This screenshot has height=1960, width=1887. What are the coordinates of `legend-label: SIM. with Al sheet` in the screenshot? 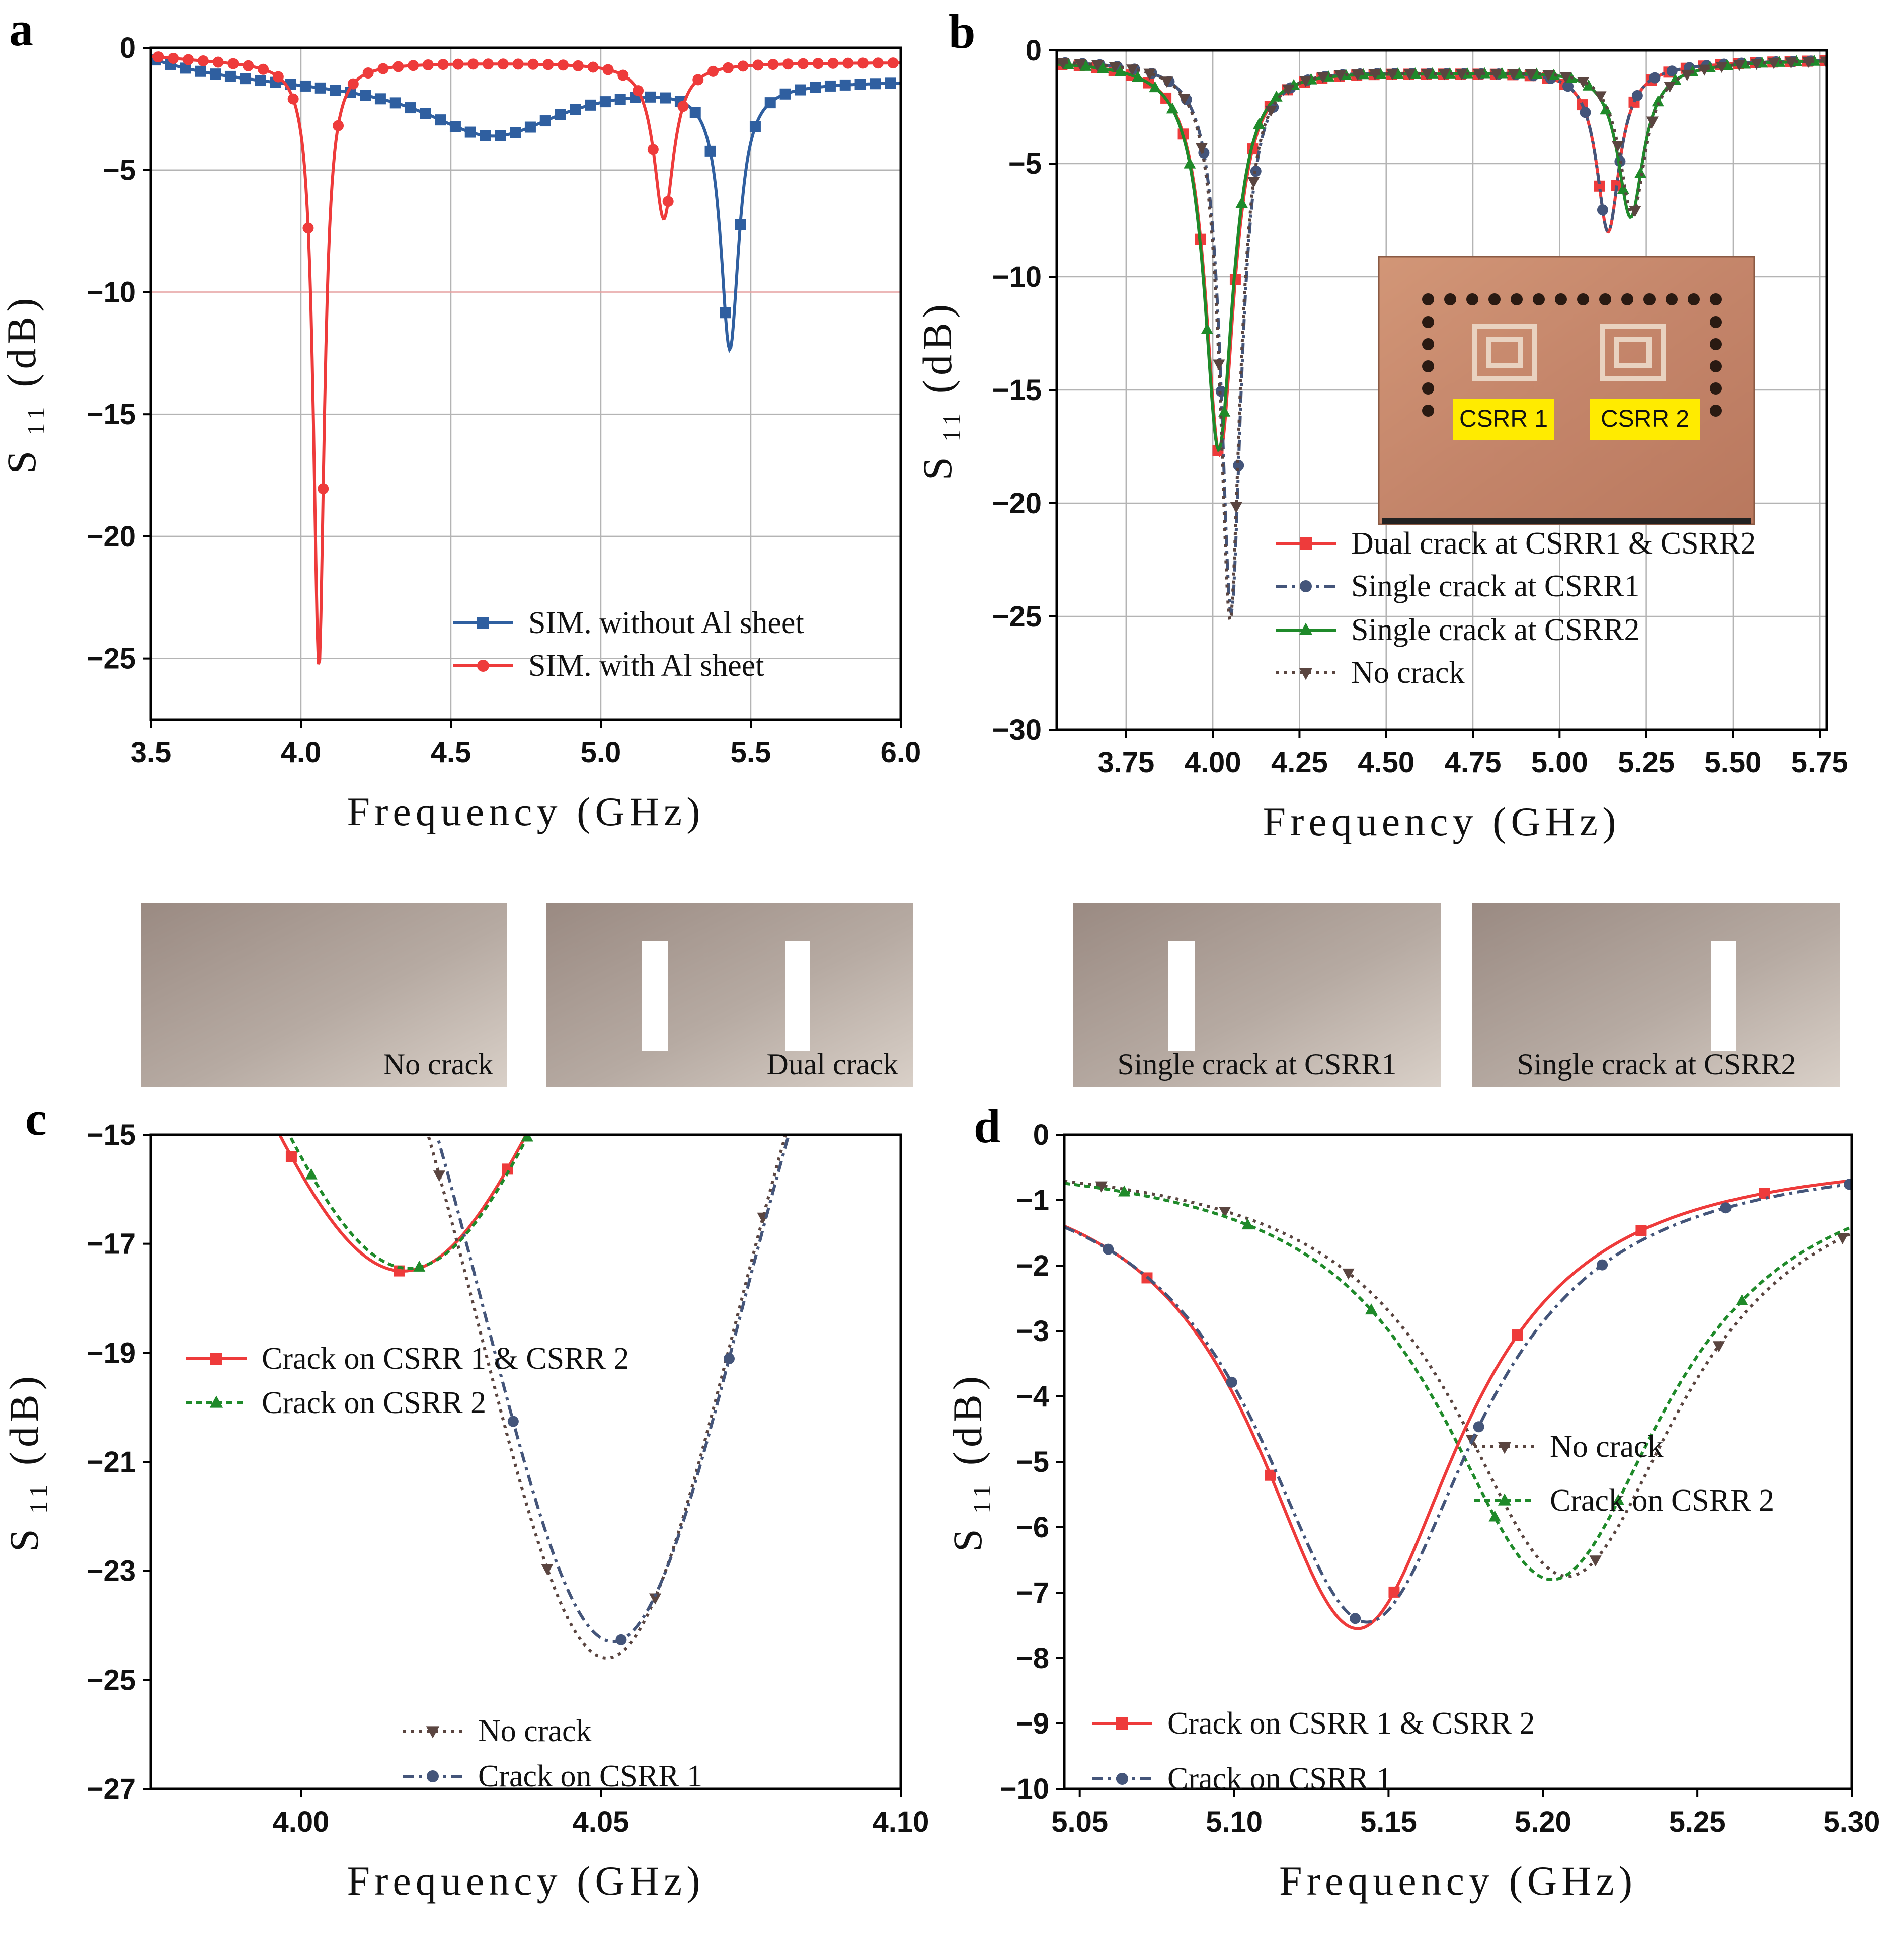 It's located at (646, 666).